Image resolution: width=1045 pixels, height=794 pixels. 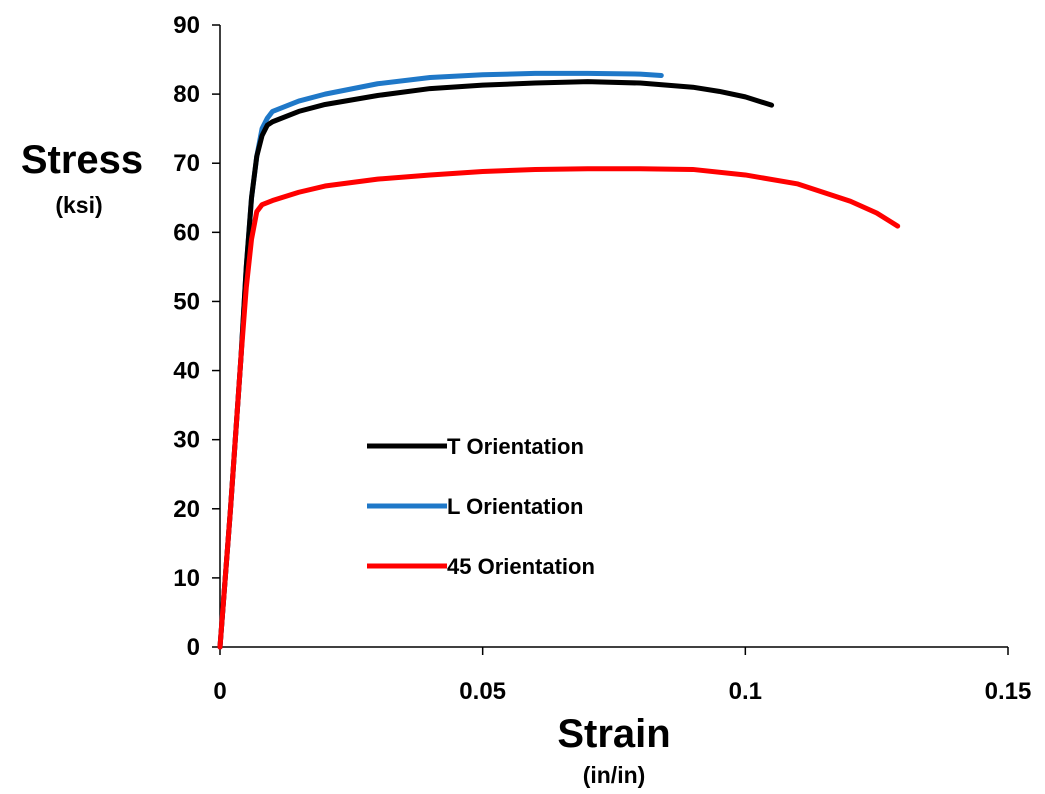 What do you see at coordinates (82, 160) in the screenshot?
I see `y-axis-title: Stress` at bounding box center [82, 160].